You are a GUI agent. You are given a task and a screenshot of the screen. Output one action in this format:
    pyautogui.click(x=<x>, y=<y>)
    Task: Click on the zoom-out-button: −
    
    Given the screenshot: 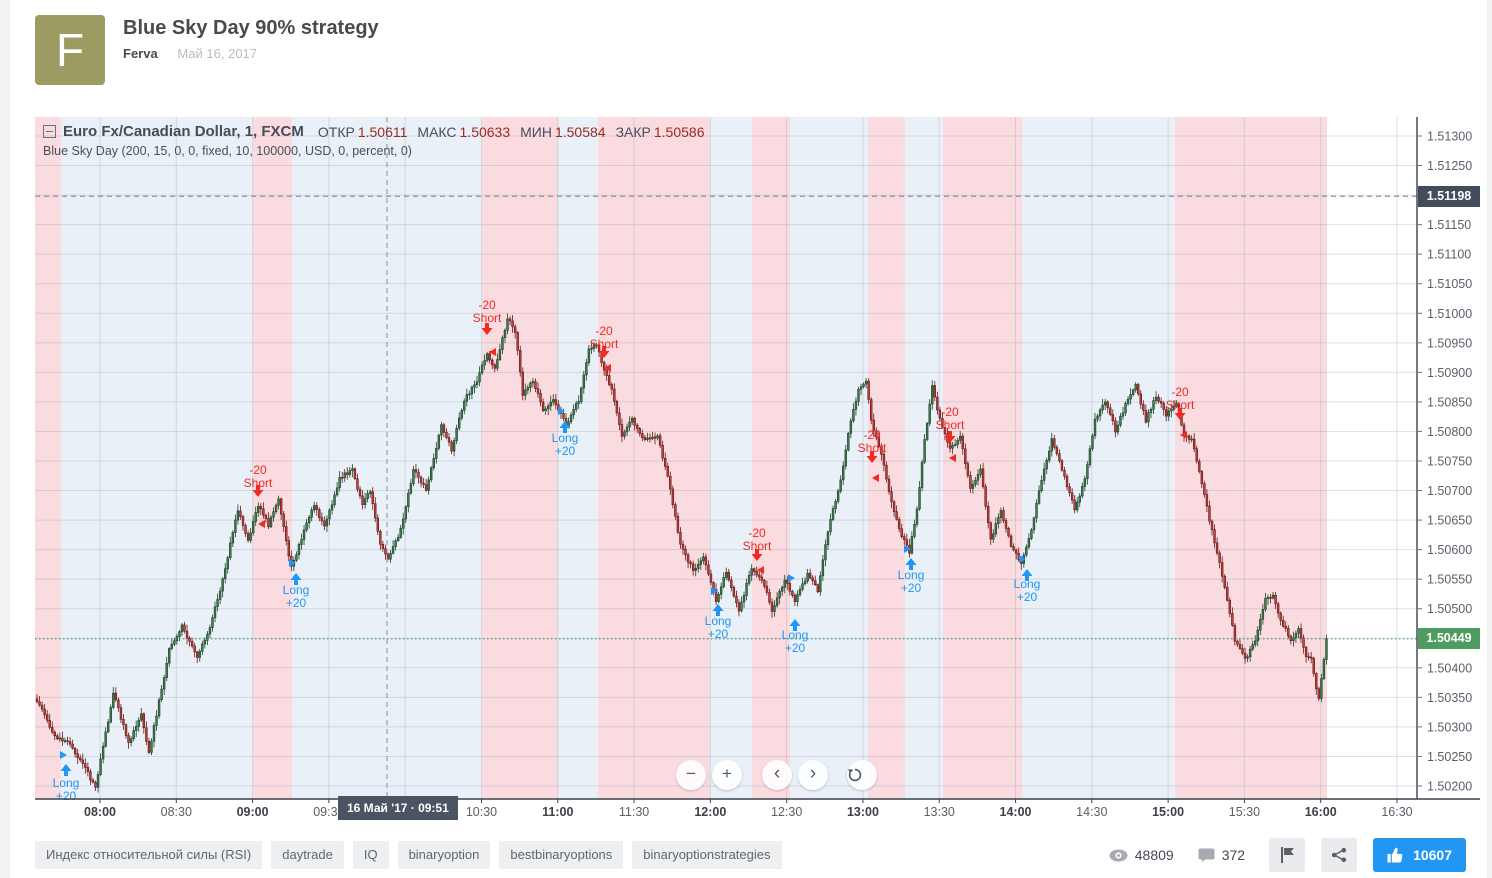 What is the action you would take?
    pyautogui.click(x=691, y=775)
    